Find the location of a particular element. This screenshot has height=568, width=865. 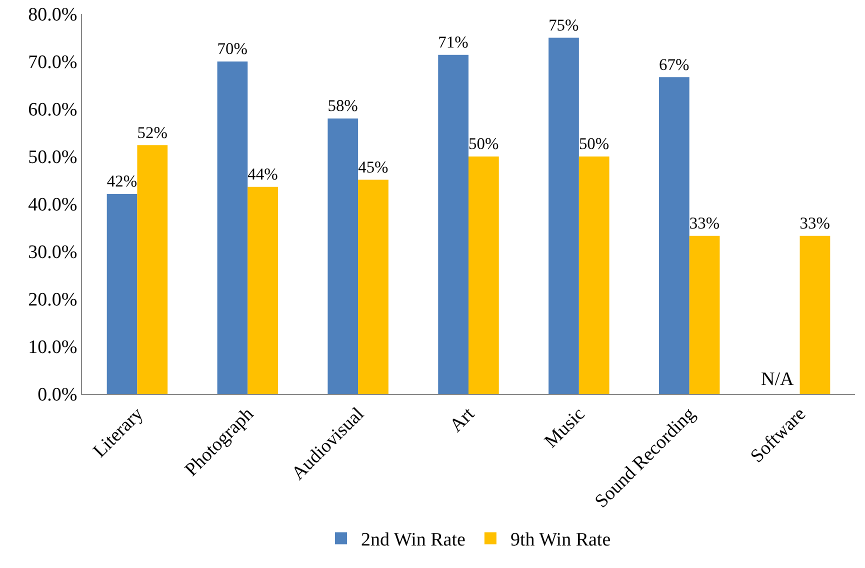

data-label: 58% is located at coordinates (343, 106).